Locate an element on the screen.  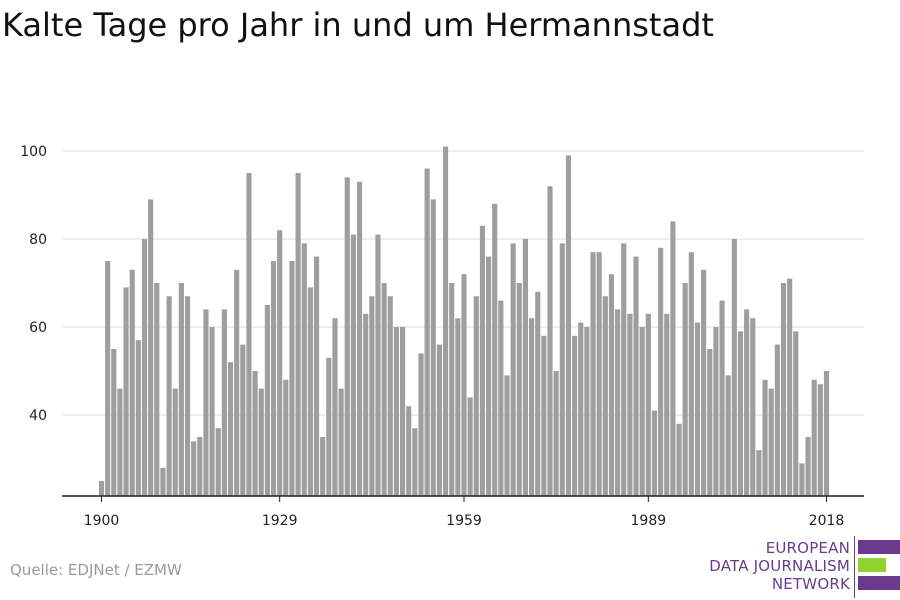
y-tick-label: 40 is located at coordinates (38, 416).